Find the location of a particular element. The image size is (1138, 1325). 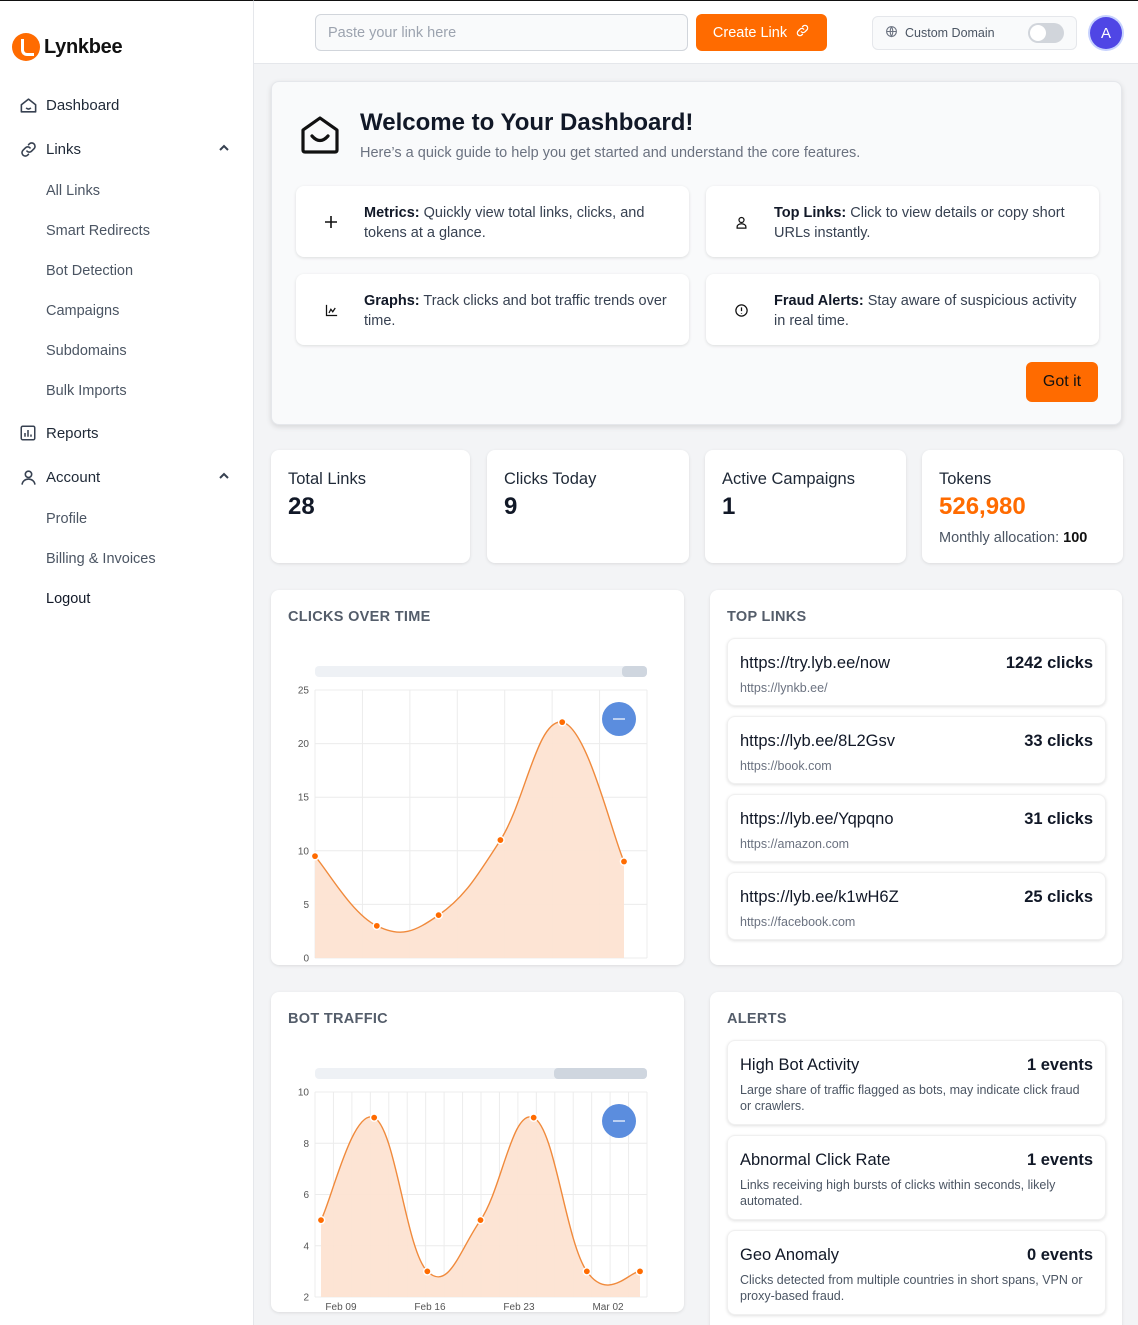

y-tick-label: 25 is located at coordinates (304, 691).